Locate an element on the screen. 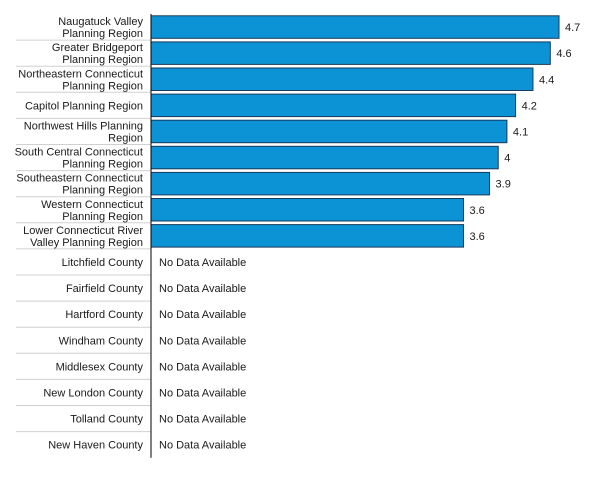  category-label: Hartford County is located at coordinates (104, 315).